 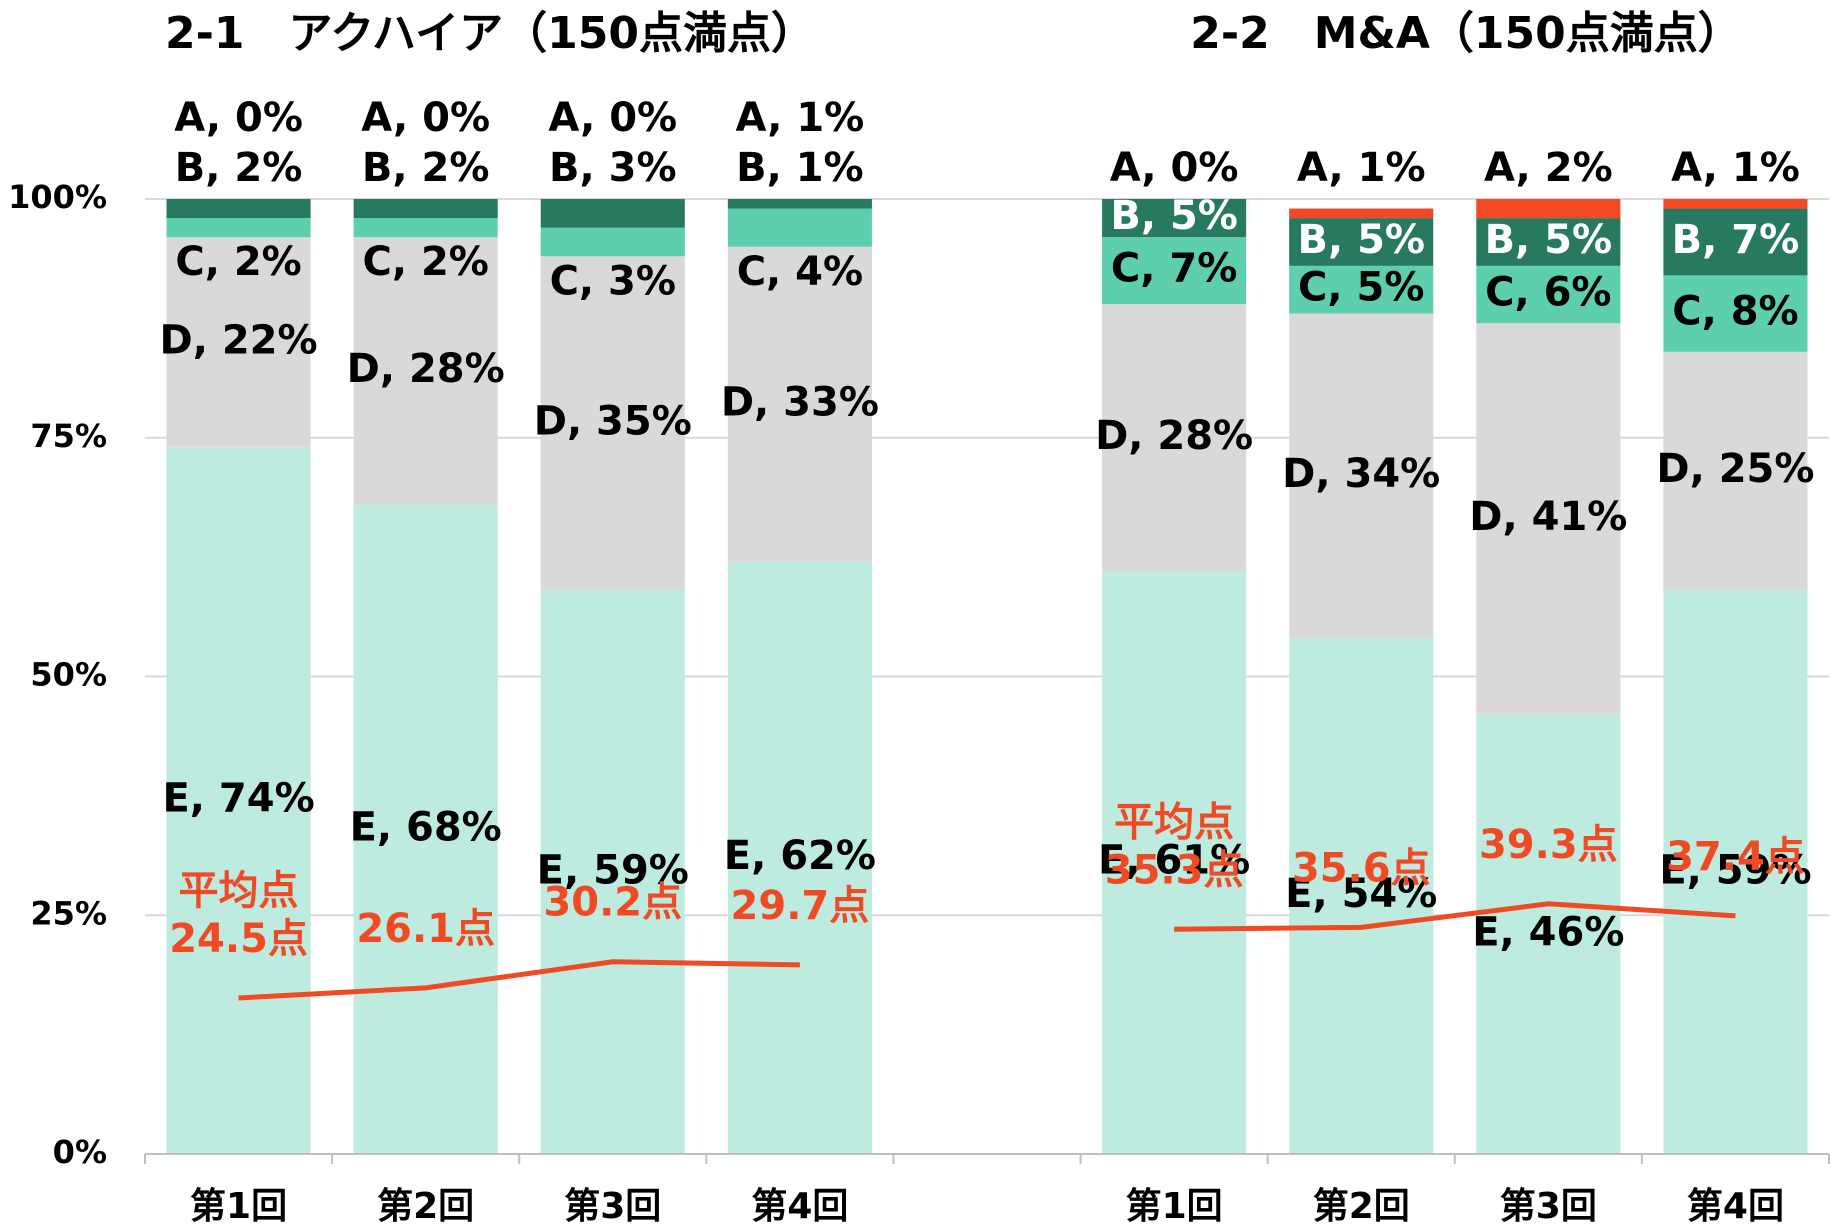 I want to click on line-label: 35.3点, so click(x=1174, y=870).